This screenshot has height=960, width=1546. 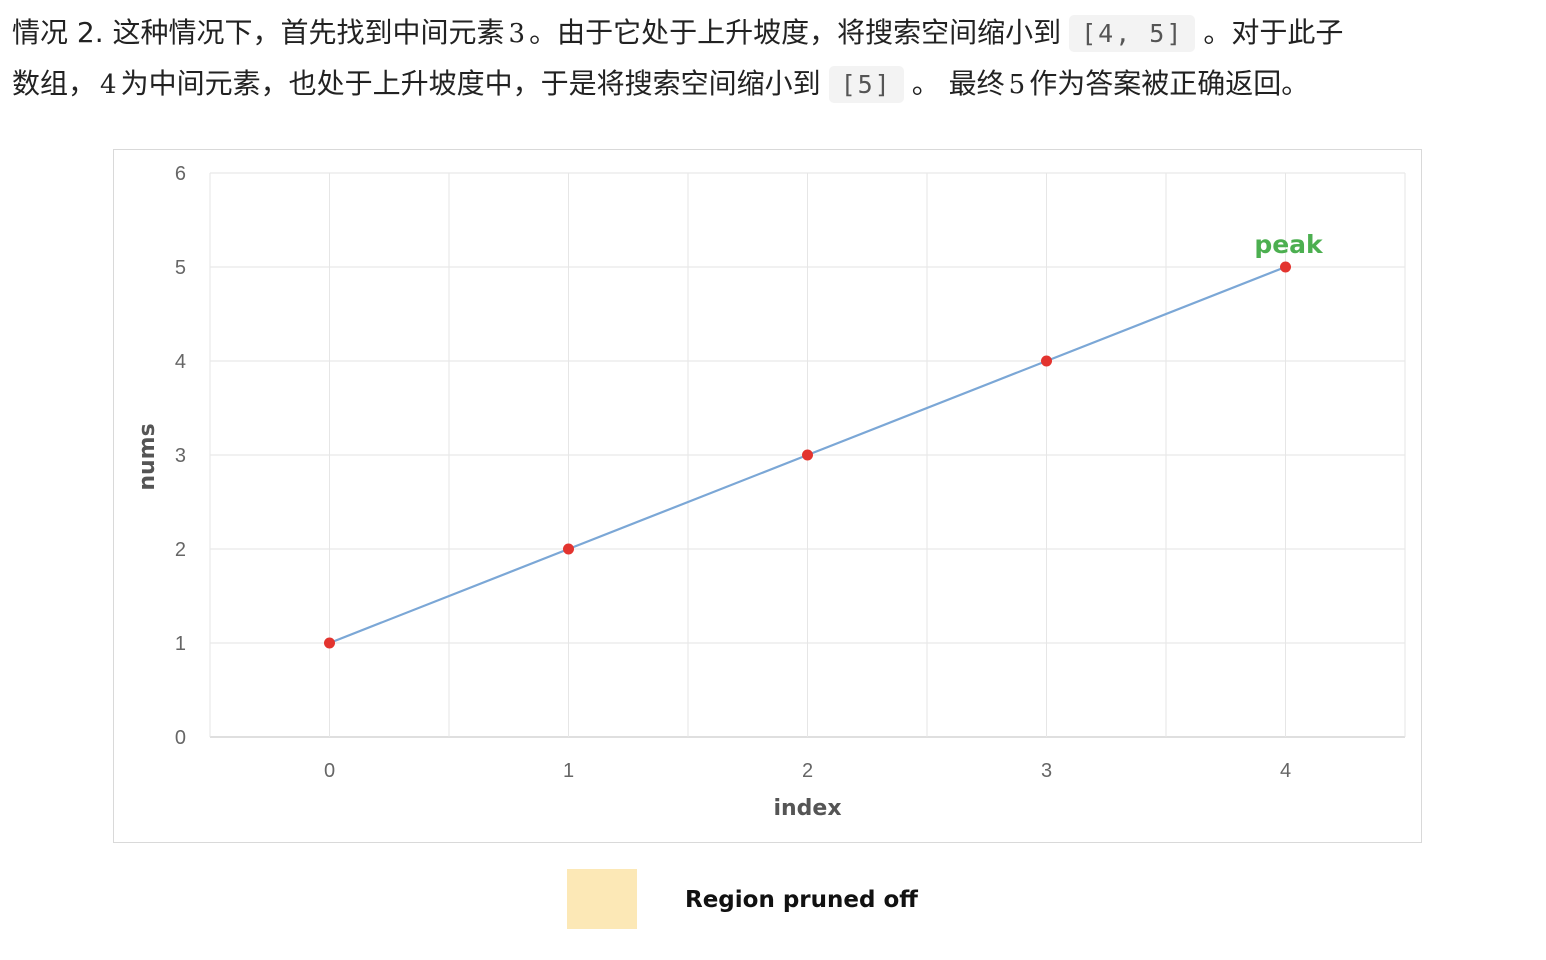 What do you see at coordinates (1169, 83) in the screenshot?
I see `text-segment: 作为答案被正确返回。` at bounding box center [1169, 83].